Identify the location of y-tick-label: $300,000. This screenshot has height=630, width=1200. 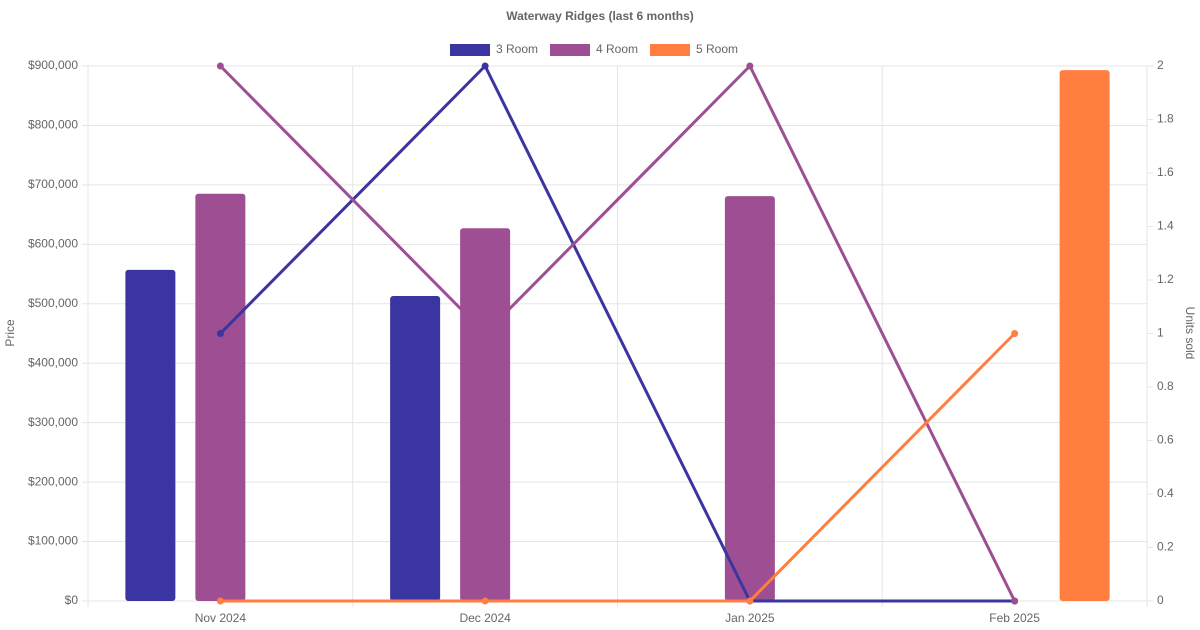
(53, 422).